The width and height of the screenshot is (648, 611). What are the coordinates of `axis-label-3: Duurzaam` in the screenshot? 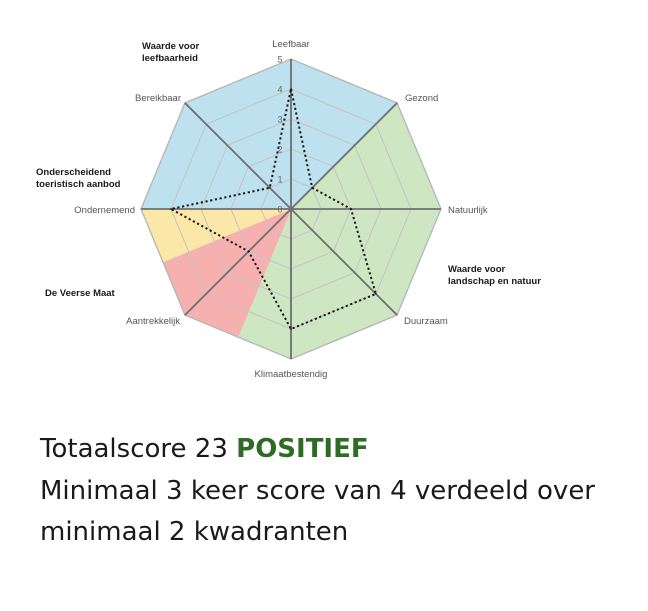 It's located at (426, 321).